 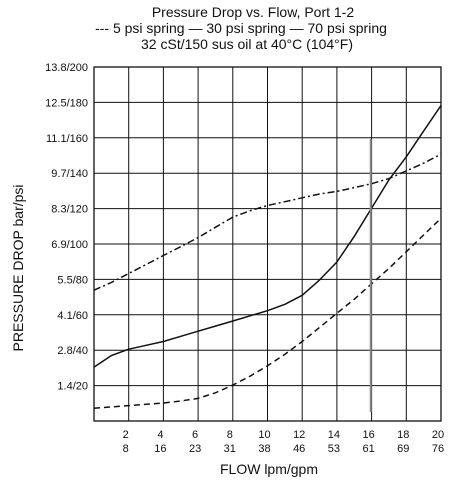 I want to click on x-tick-label-gpm: 46, so click(x=299, y=449).